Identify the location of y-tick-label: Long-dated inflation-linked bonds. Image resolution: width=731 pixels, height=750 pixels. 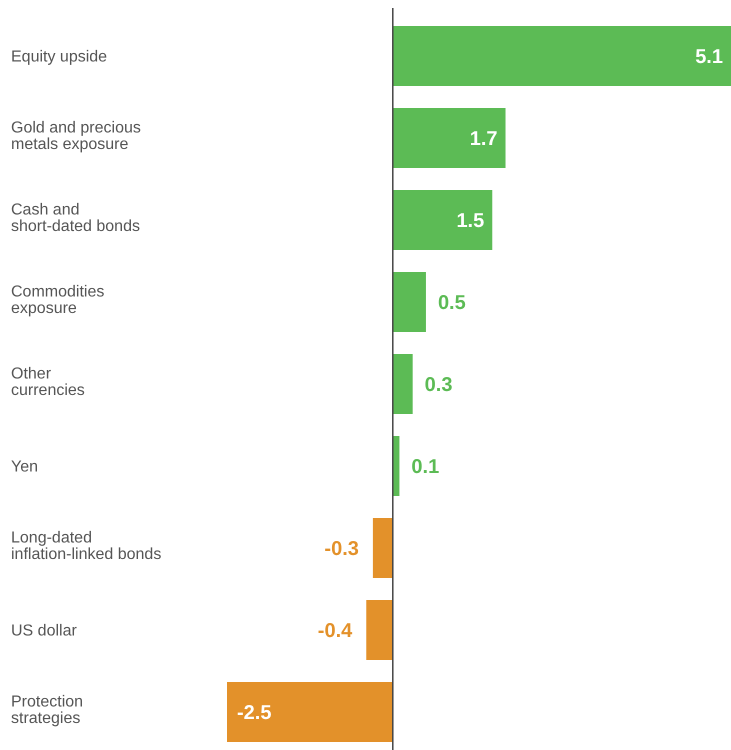
(86, 546).